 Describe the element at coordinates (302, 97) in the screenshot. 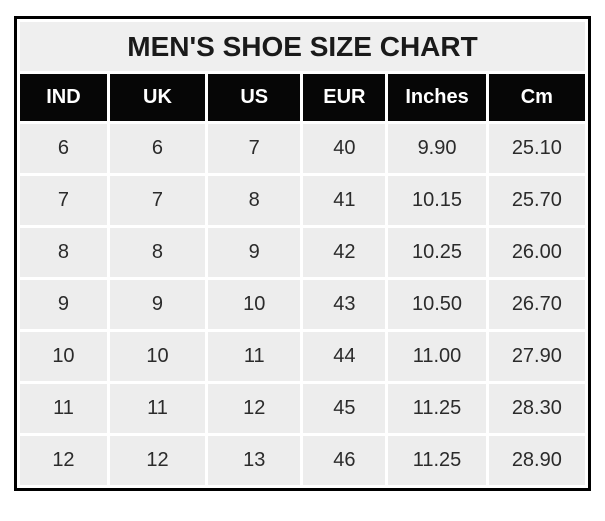

I see `header-row: IND UK US EUR Inches Cm` at that location.